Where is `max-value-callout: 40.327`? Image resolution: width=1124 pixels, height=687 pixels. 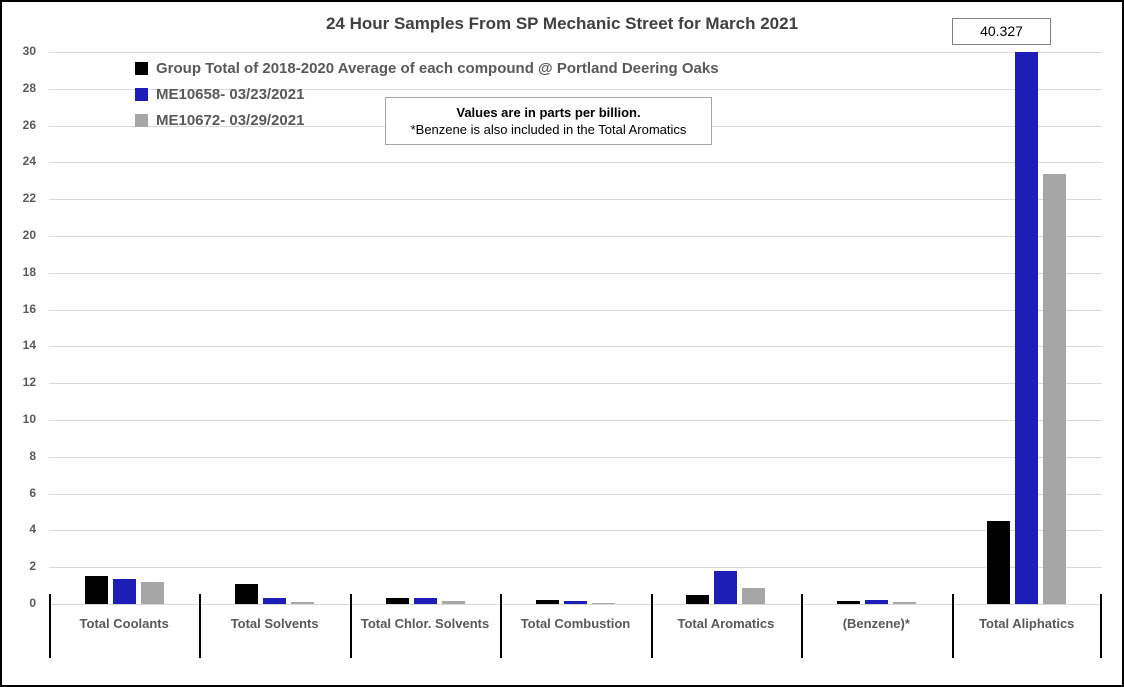
max-value-callout: 40.327 is located at coordinates (1001, 31).